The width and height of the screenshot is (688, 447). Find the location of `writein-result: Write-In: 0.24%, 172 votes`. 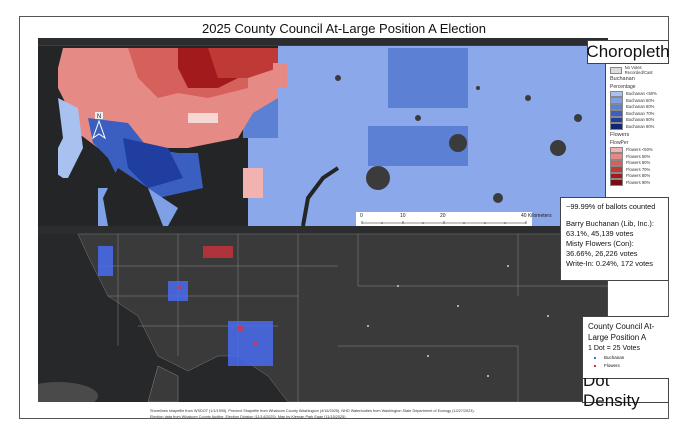

writein-result: Write-In: 0.24%, 172 votes is located at coordinates (609, 263).